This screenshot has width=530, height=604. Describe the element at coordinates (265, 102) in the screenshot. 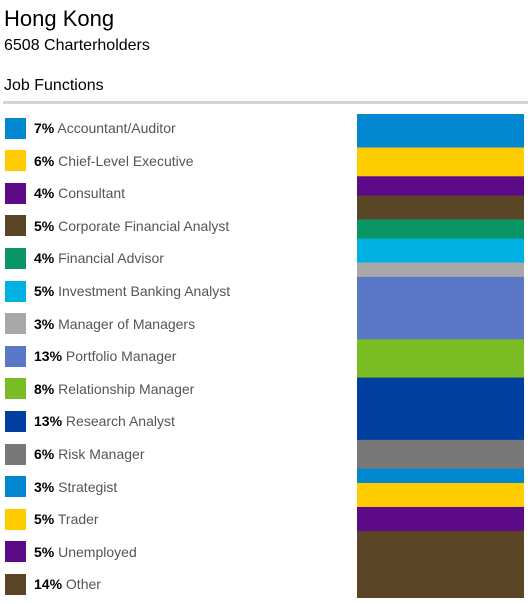

I see `section-divider` at that location.